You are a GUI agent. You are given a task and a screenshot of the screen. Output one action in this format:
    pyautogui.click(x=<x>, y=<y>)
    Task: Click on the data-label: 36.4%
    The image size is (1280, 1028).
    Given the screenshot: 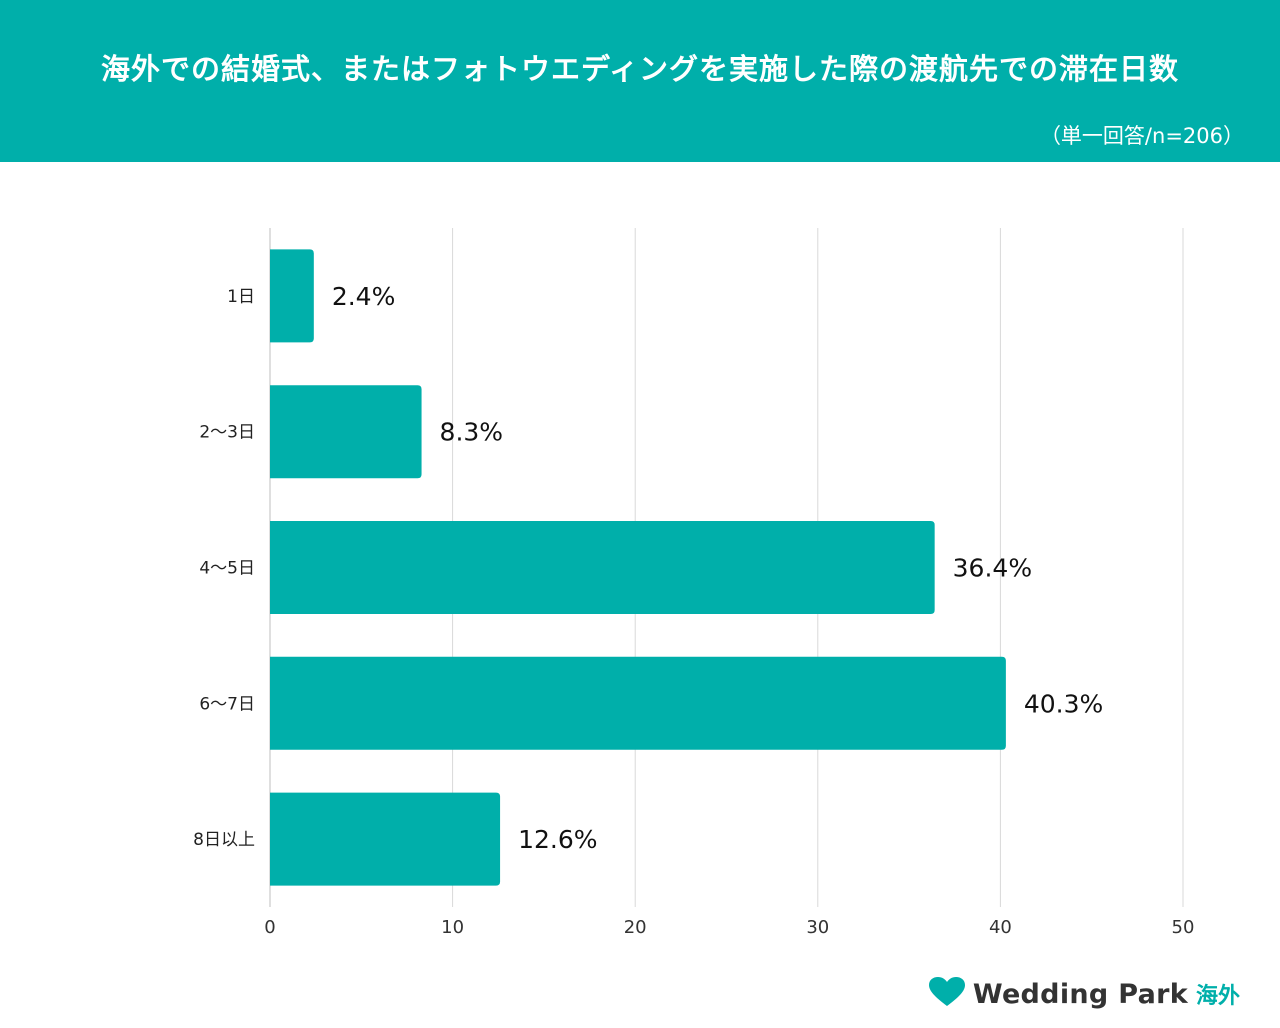 What is the action you would take?
    pyautogui.click(x=992, y=568)
    